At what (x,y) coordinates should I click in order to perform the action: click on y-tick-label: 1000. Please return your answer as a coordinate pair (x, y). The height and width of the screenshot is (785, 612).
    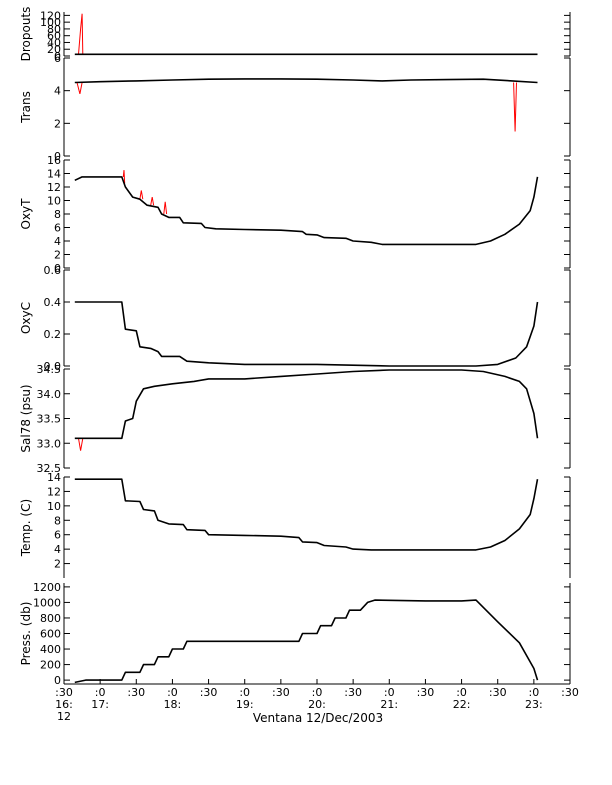
    Looking at the image, I should click on (47, 602).